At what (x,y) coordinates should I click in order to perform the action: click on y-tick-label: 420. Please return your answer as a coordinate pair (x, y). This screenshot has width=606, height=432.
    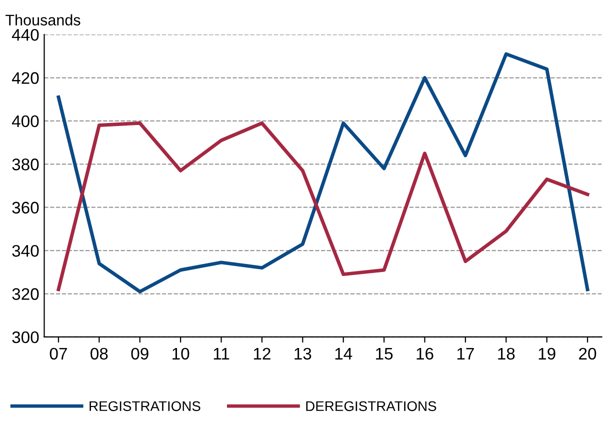
    Looking at the image, I should click on (25, 78).